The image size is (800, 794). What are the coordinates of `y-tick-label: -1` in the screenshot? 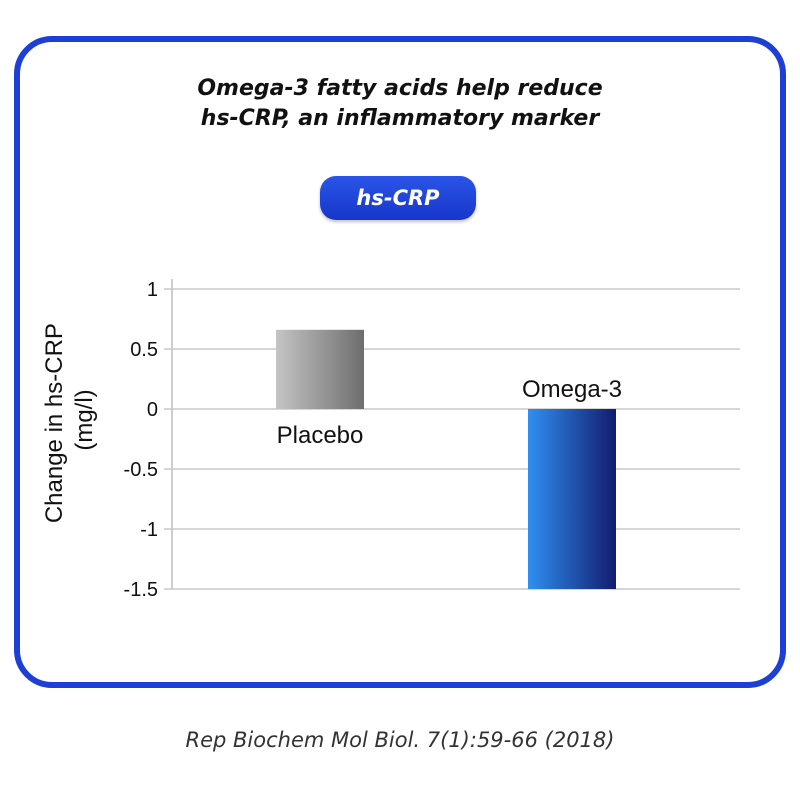 It's located at (149, 530).